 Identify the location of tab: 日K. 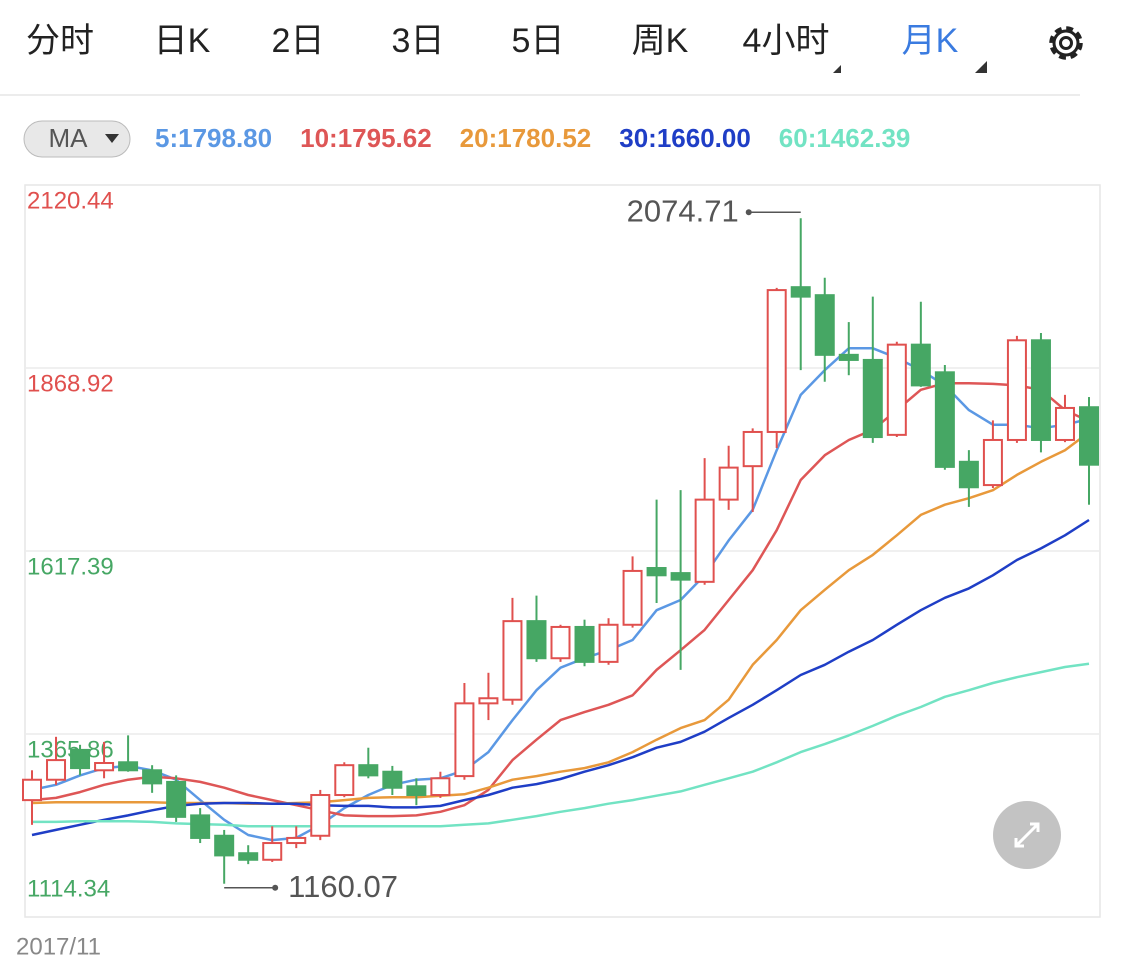
(182, 41).